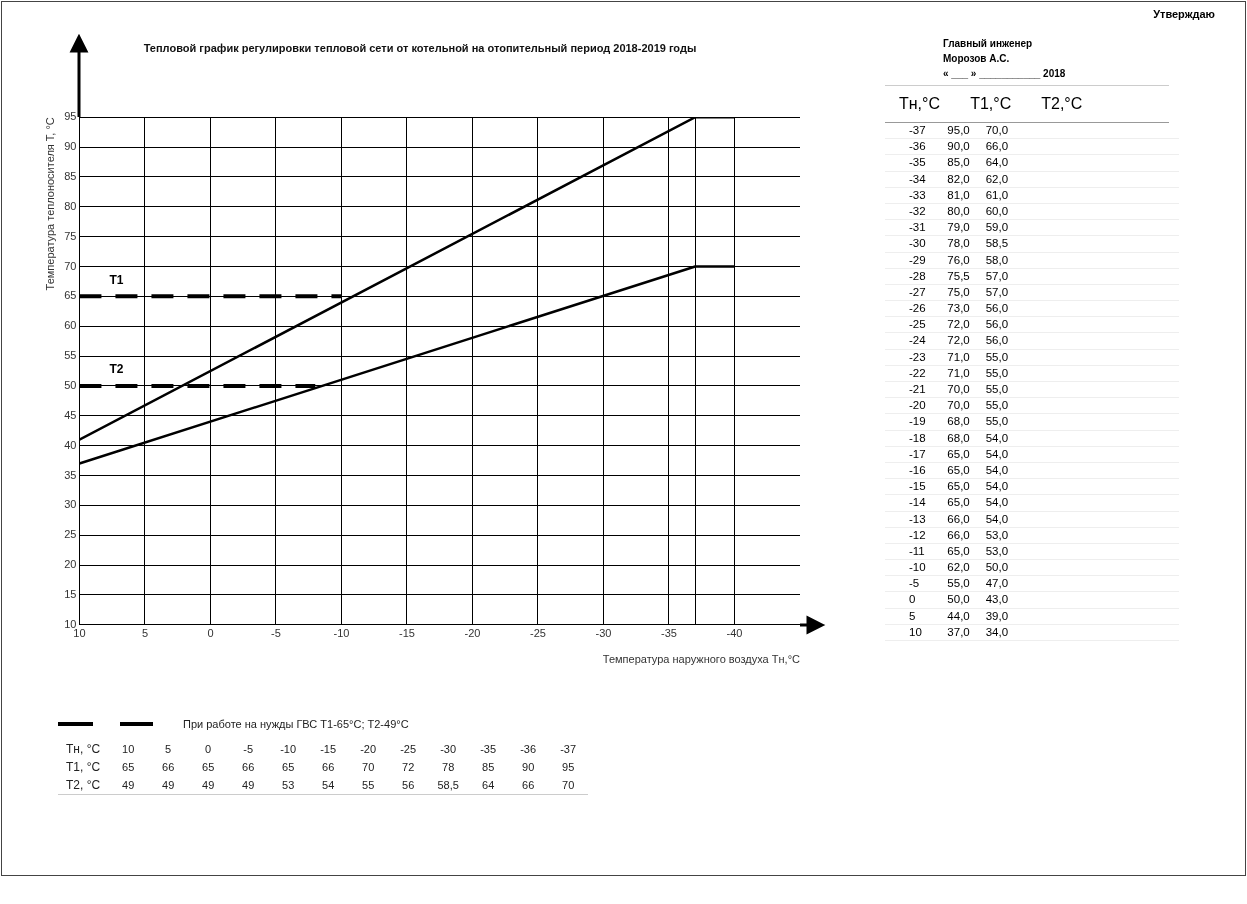  I want to click on text: -10 62,0 50,0, so click(1032, 568).